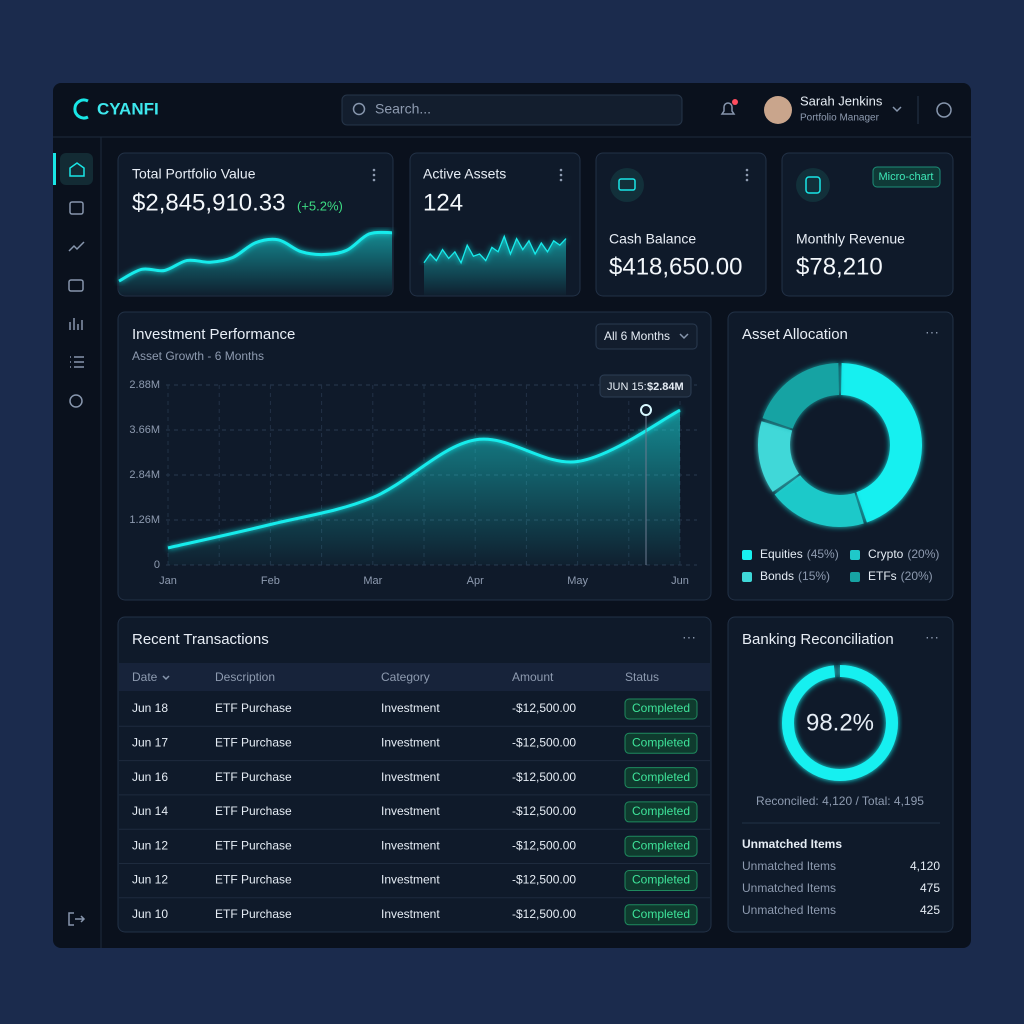  Describe the element at coordinates (930, 888) in the screenshot. I see `item-value: 475` at that location.